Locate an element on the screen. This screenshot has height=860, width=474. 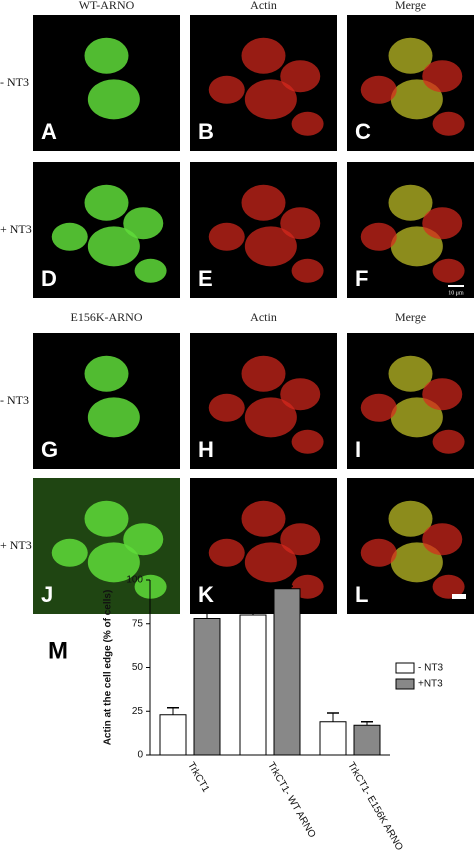
panel-letter: D is located at coordinates (49, 278).